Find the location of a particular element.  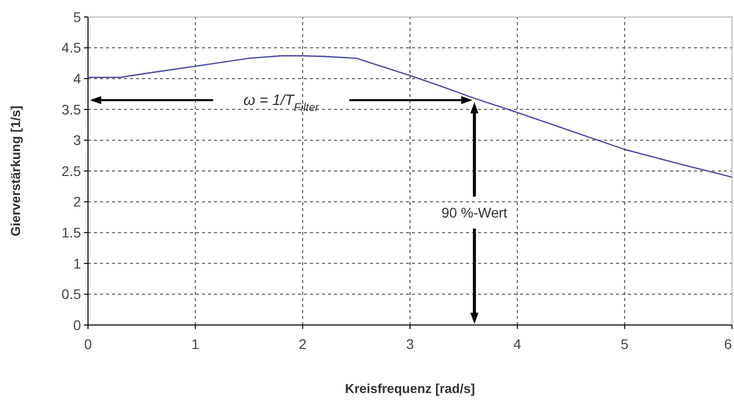

x-tick-label: 0 is located at coordinates (88, 344).